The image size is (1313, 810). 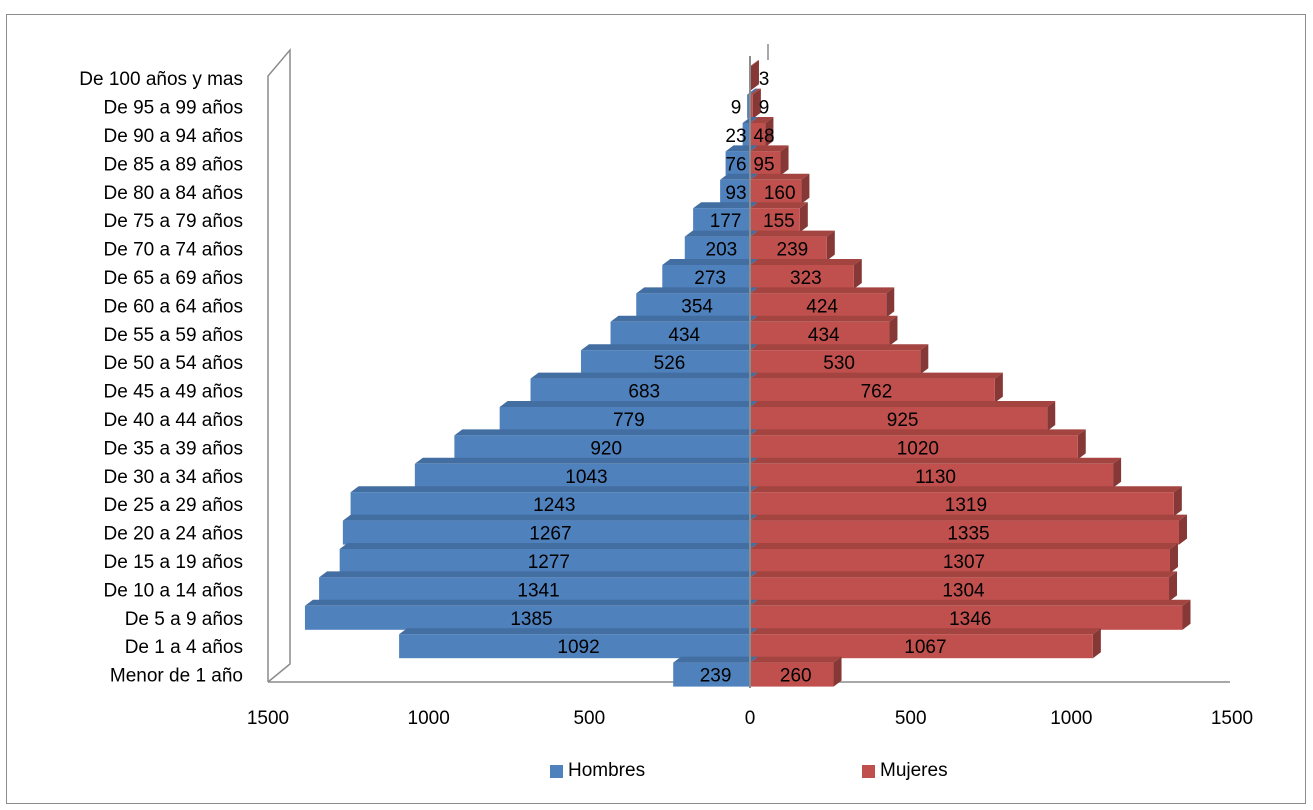 What do you see at coordinates (184, 647) in the screenshot?
I see `category-label: De 1 a 4 años` at bounding box center [184, 647].